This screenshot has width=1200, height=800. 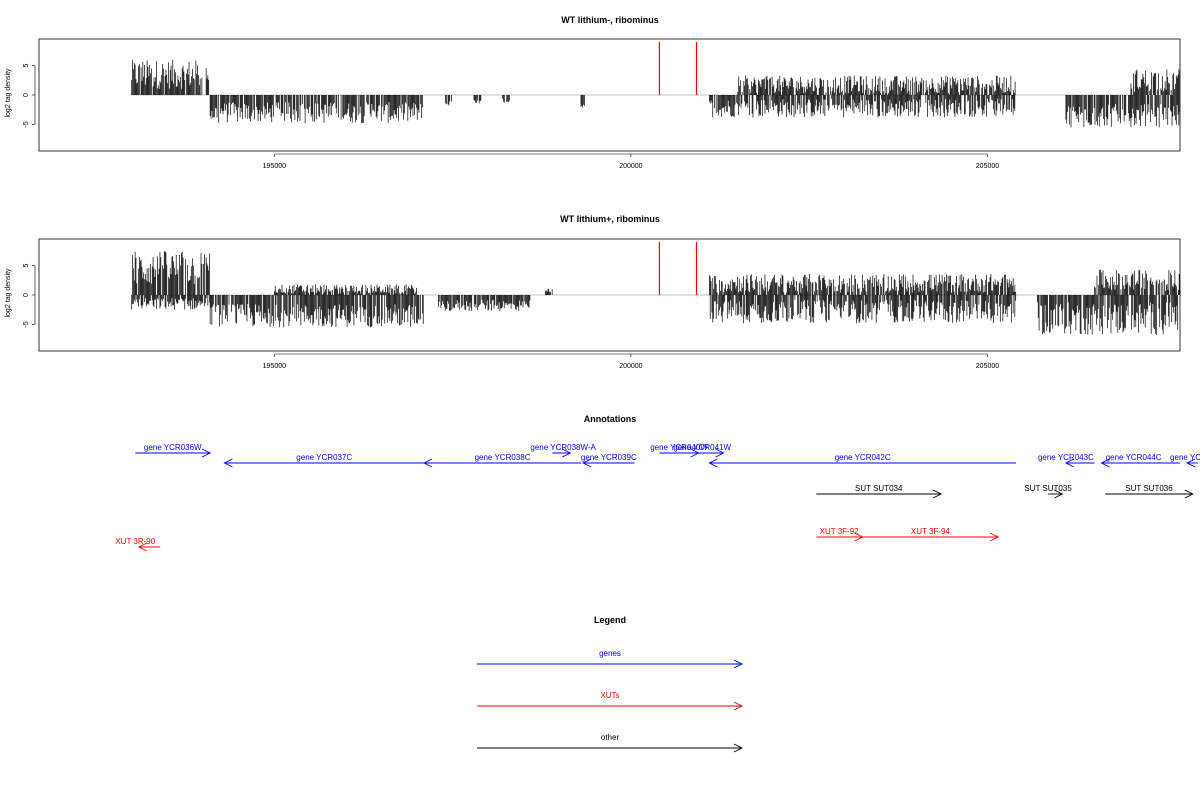 I want to click on feature-label: gene YCR037C, so click(x=324, y=457).